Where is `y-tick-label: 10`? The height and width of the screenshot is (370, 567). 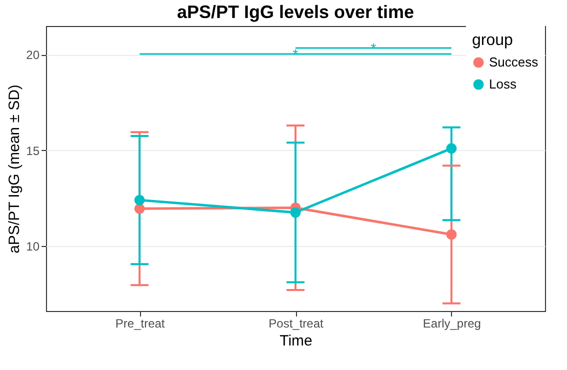 y-tick-label: 10 is located at coordinates (33, 246).